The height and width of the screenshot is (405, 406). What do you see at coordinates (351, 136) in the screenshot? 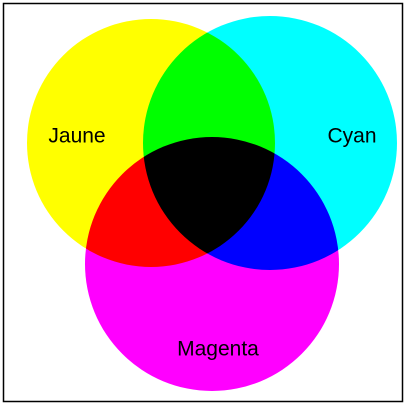
I see `cyan-label: Cyan` at bounding box center [351, 136].